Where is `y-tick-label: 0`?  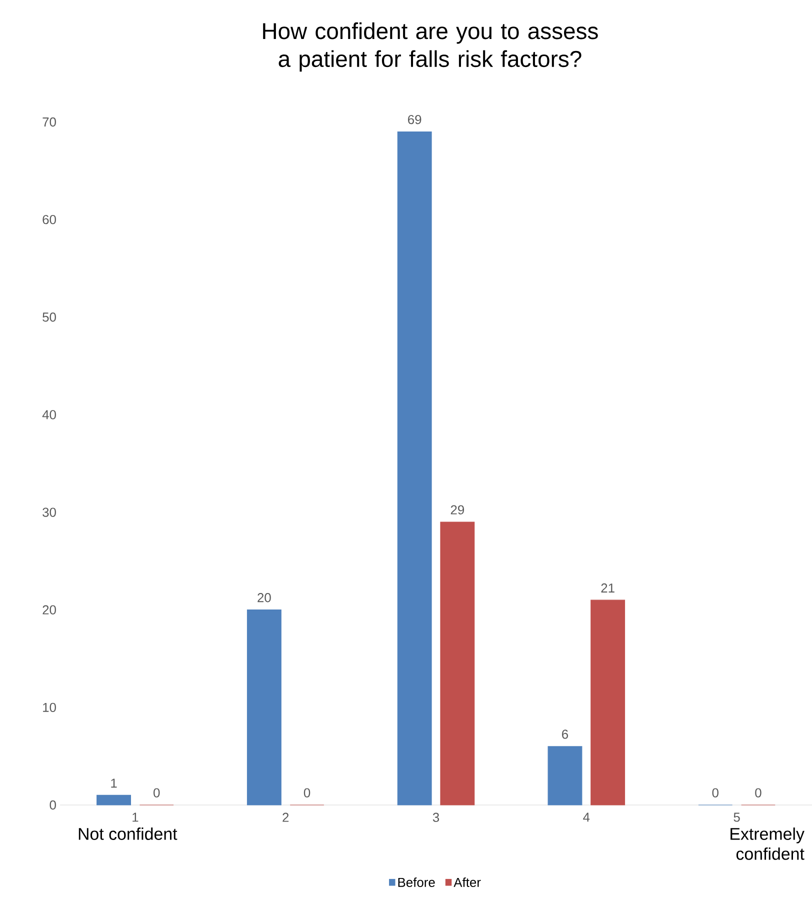
y-tick-label: 0 is located at coordinates (53, 805).